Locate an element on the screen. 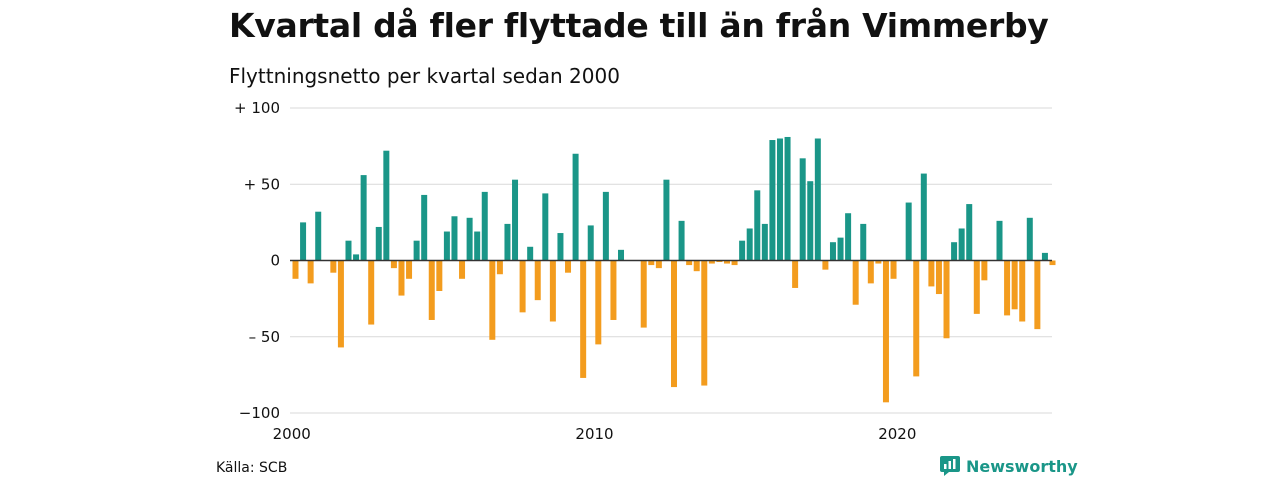  x-tick-label: 2020 is located at coordinates (897, 434).